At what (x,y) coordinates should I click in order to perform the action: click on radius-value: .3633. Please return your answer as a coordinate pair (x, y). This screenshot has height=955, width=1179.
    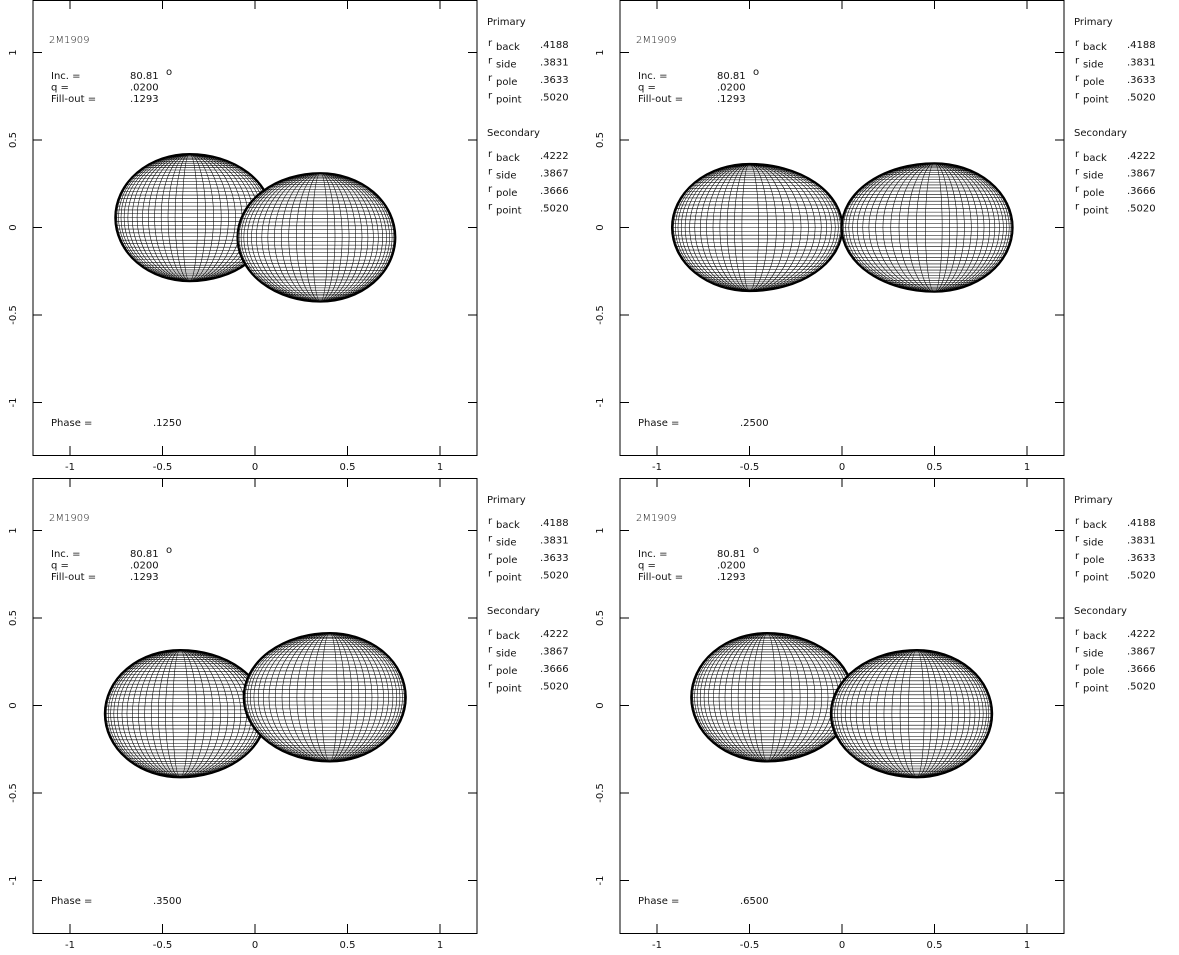
    Looking at the image, I should click on (1141, 558).